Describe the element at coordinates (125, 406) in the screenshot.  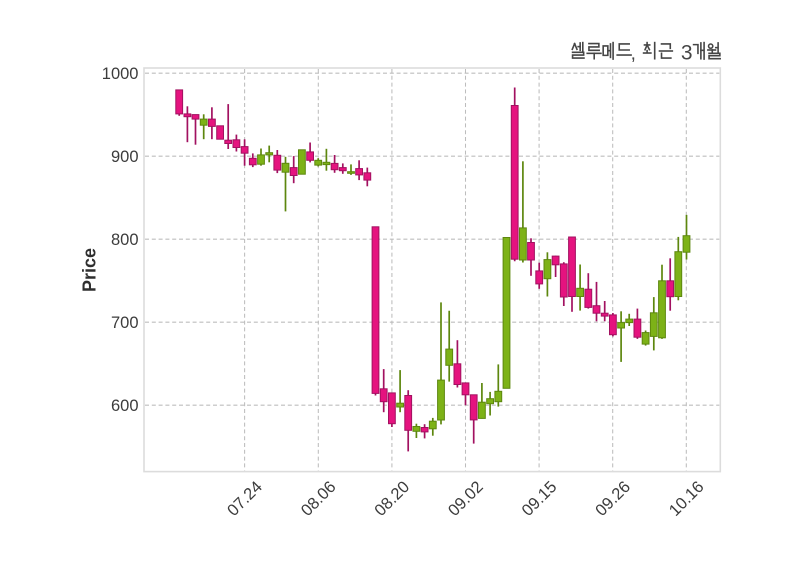
I see `svg-text: 600` at that location.